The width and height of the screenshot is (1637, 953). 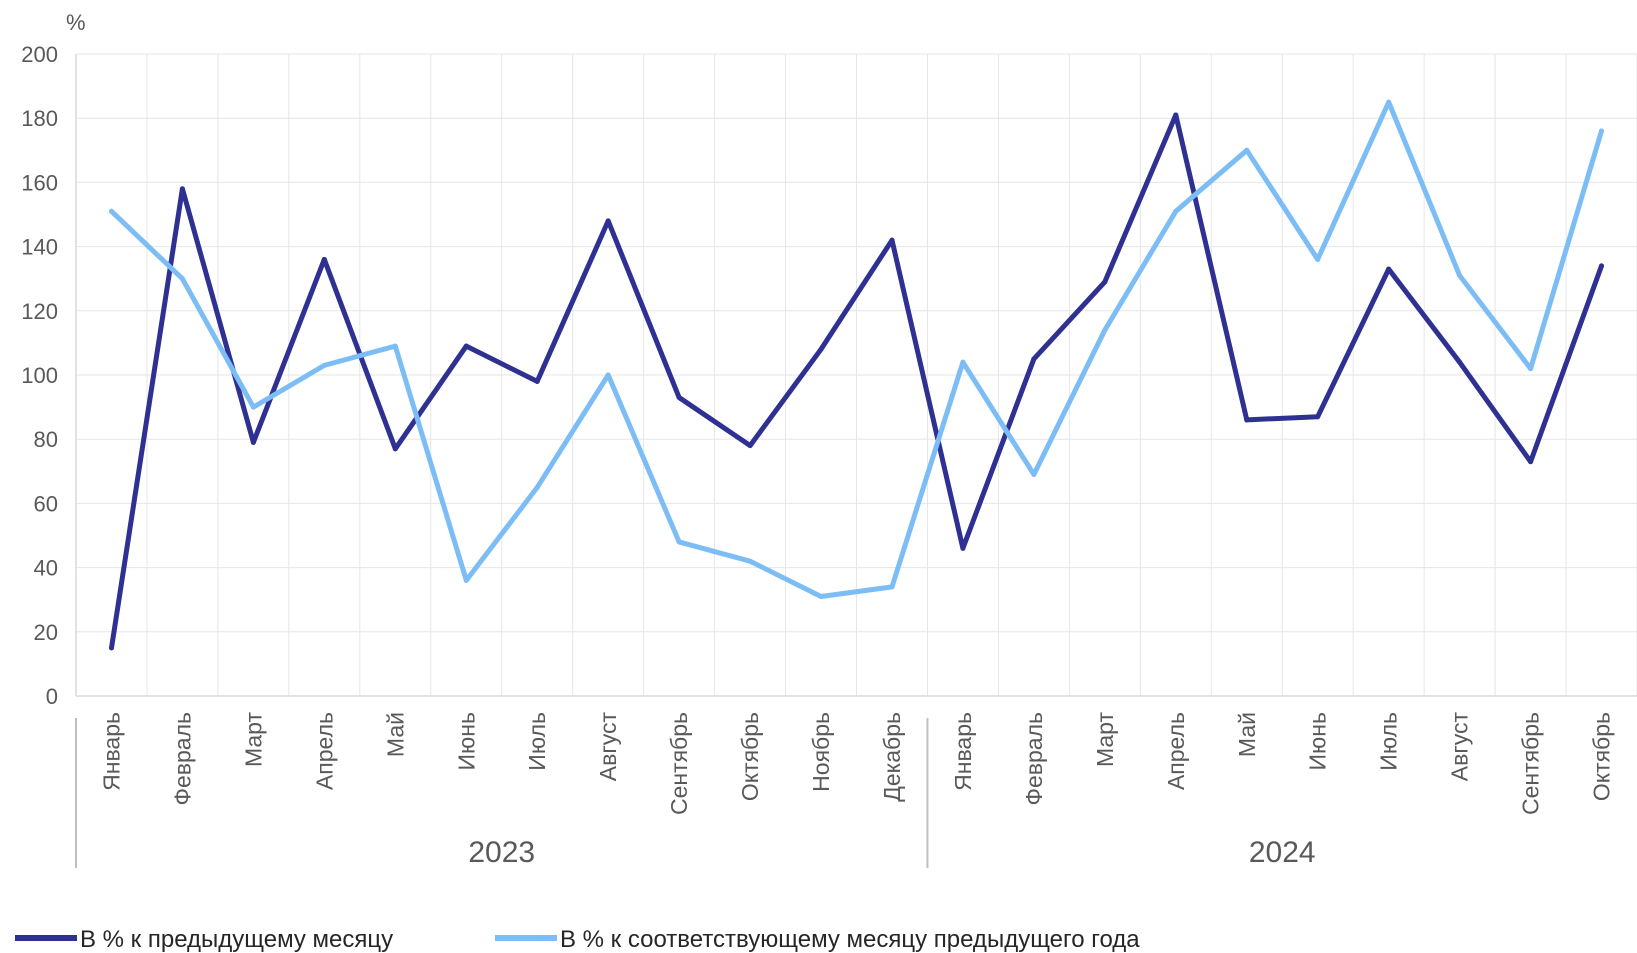 I want to click on y-tick-label: 180, so click(x=39, y=118).